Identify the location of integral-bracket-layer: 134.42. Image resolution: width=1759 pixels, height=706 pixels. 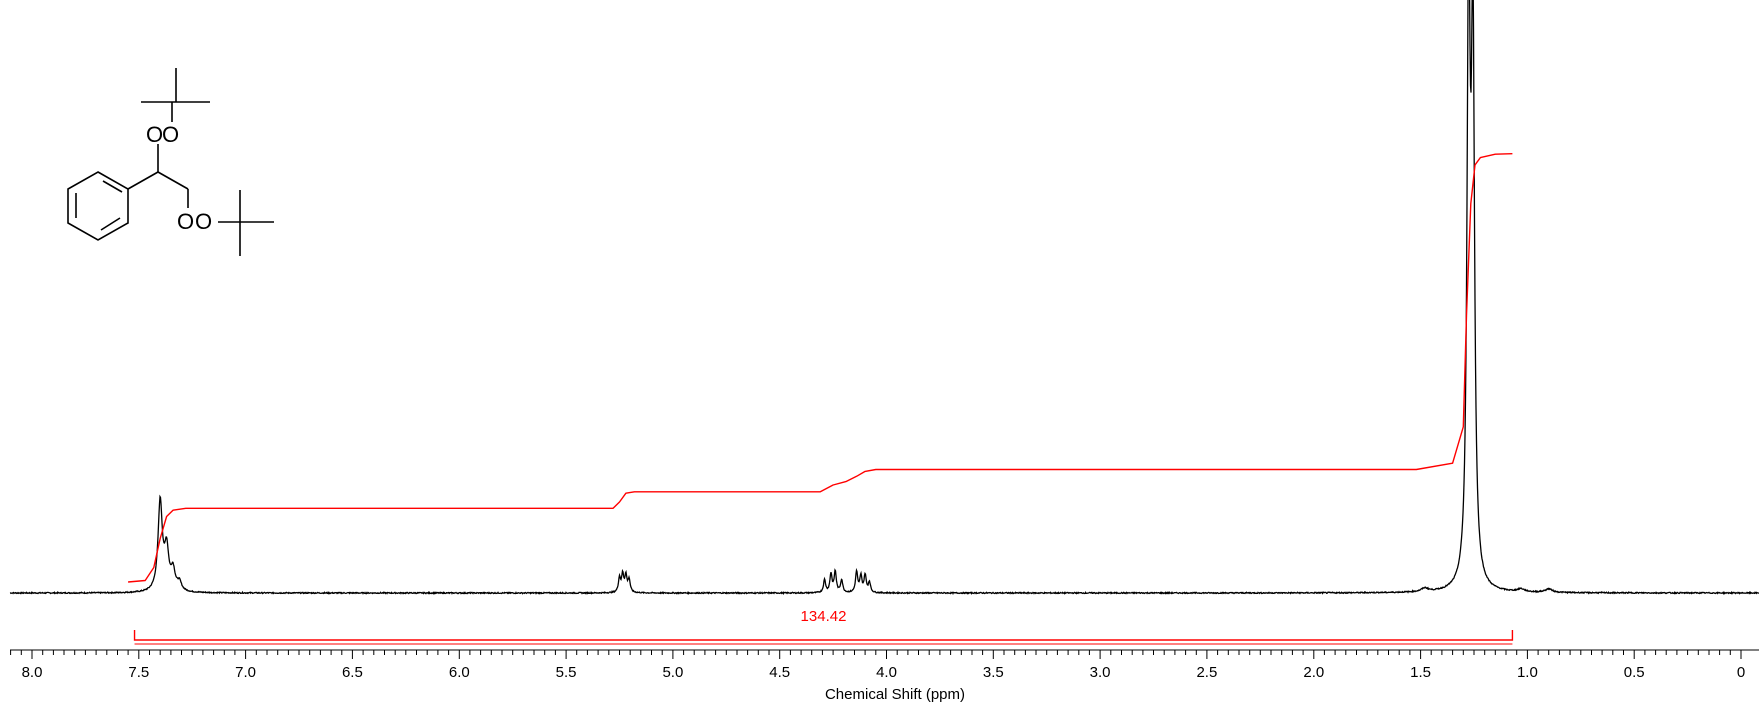
(823, 626).